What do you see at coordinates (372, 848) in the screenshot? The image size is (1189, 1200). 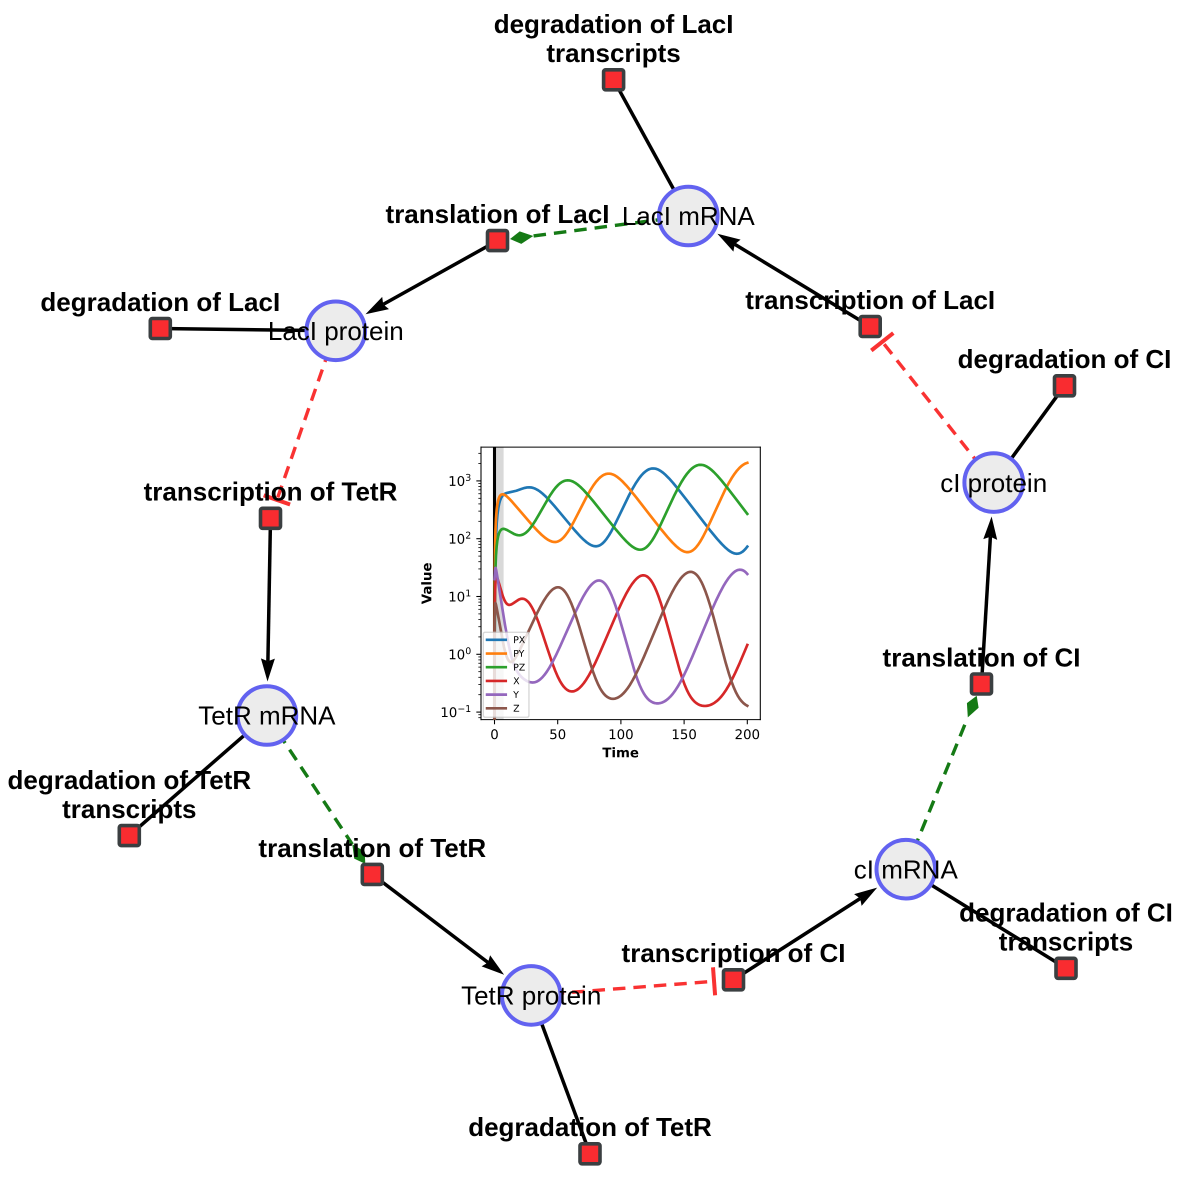 I see `svg-text: translation of TetR` at bounding box center [372, 848].